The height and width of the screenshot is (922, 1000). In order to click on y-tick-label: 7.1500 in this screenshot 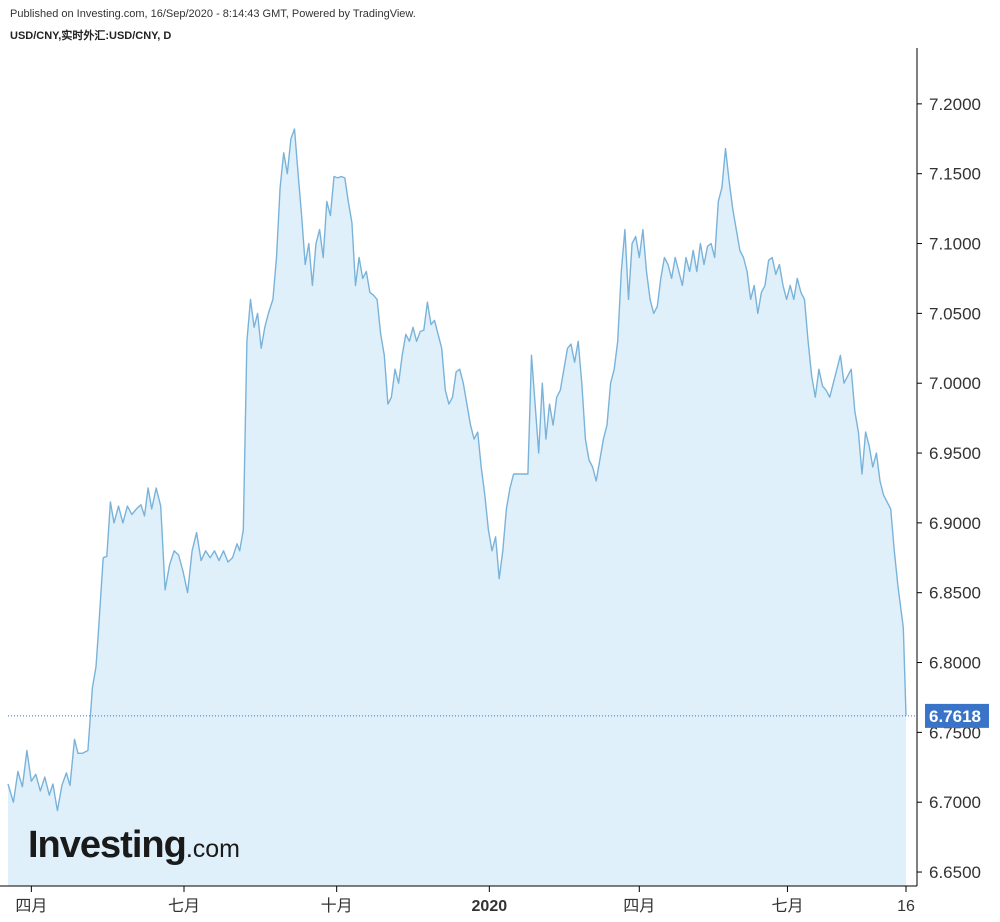, I will do `click(955, 174)`.